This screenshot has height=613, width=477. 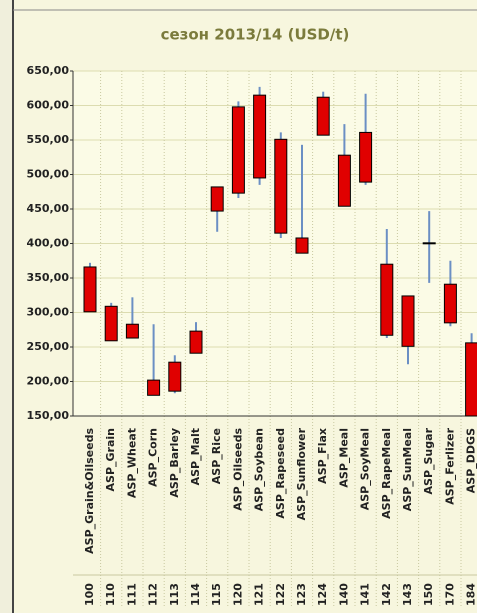 I want to click on category-code: 140, so click(x=343, y=594).